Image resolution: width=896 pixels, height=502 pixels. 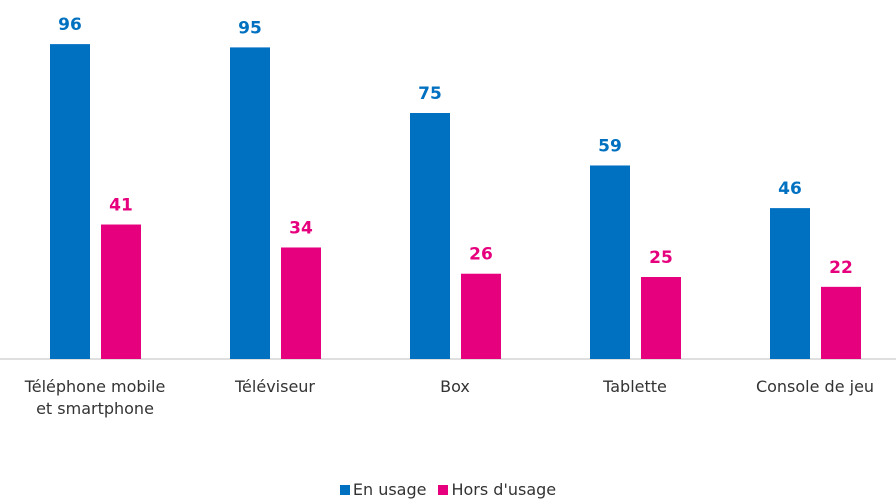 What do you see at coordinates (250, 28) in the screenshot?
I see `value-label: 95` at bounding box center [250, 28].